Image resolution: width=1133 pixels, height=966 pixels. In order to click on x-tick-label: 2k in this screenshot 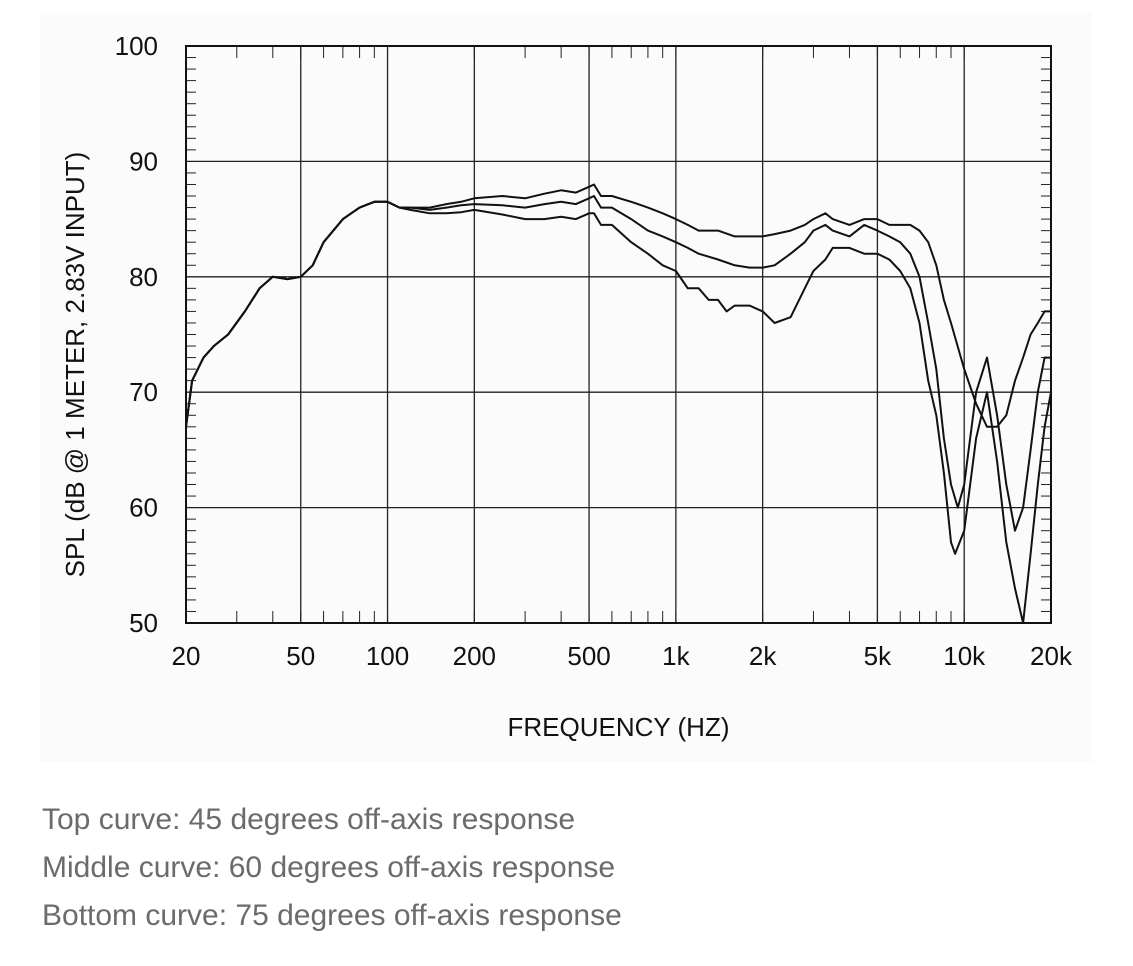, I will do `click(763, 656)`.